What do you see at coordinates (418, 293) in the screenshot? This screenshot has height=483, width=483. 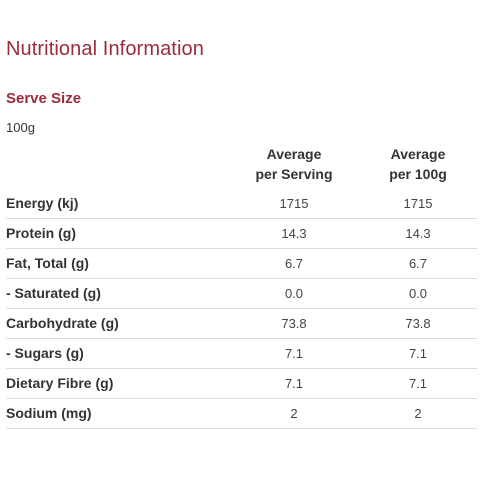 I see `value-per-100g: 0.0` at bounding box center [418, 293].